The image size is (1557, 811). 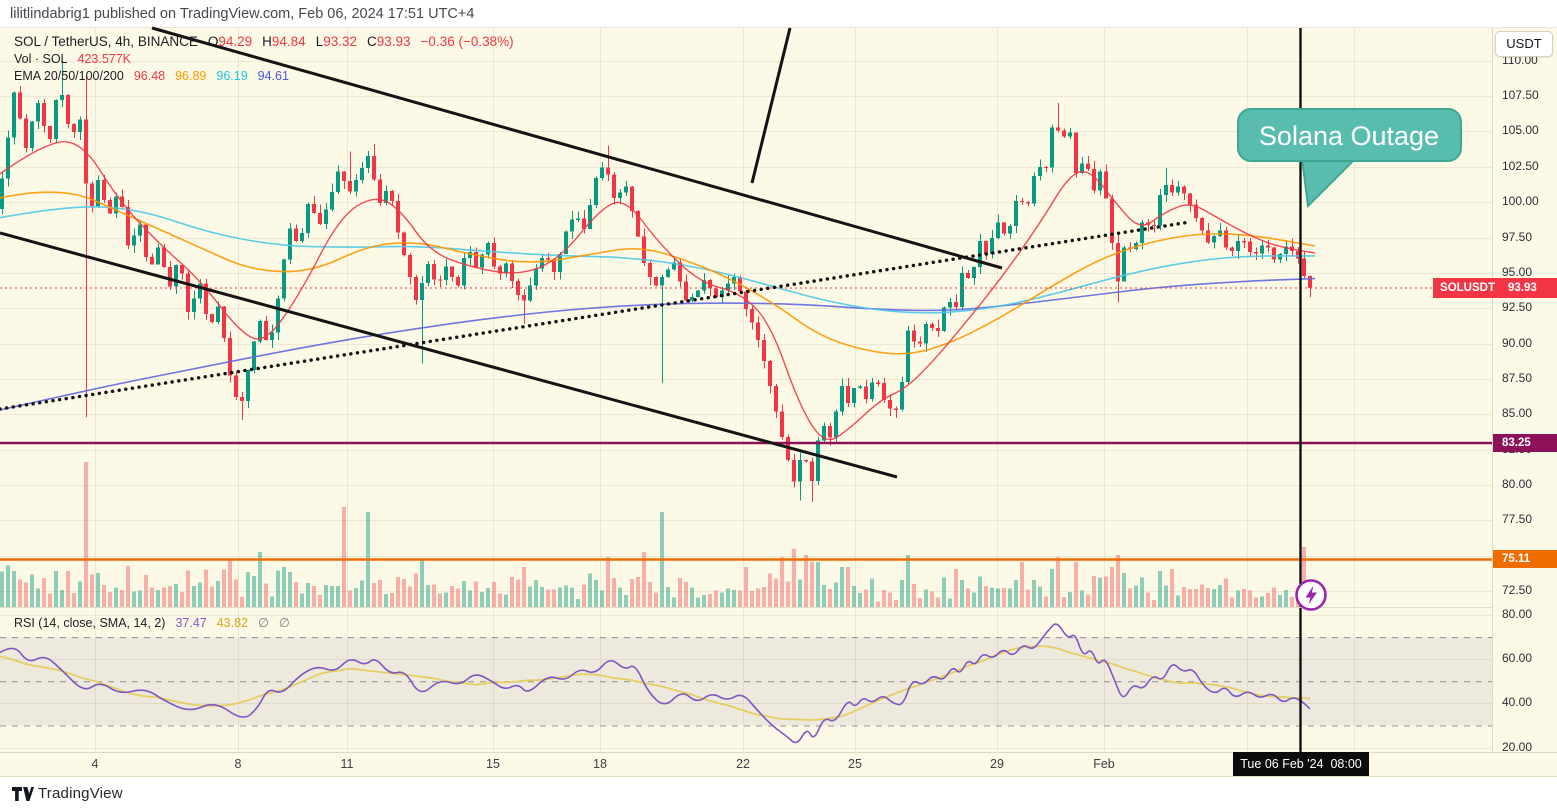 What do you see at coordinates (1517, 307) in the screenshot?
I see `price-tick-label: 92.50` at bounding box center [1517, 307].